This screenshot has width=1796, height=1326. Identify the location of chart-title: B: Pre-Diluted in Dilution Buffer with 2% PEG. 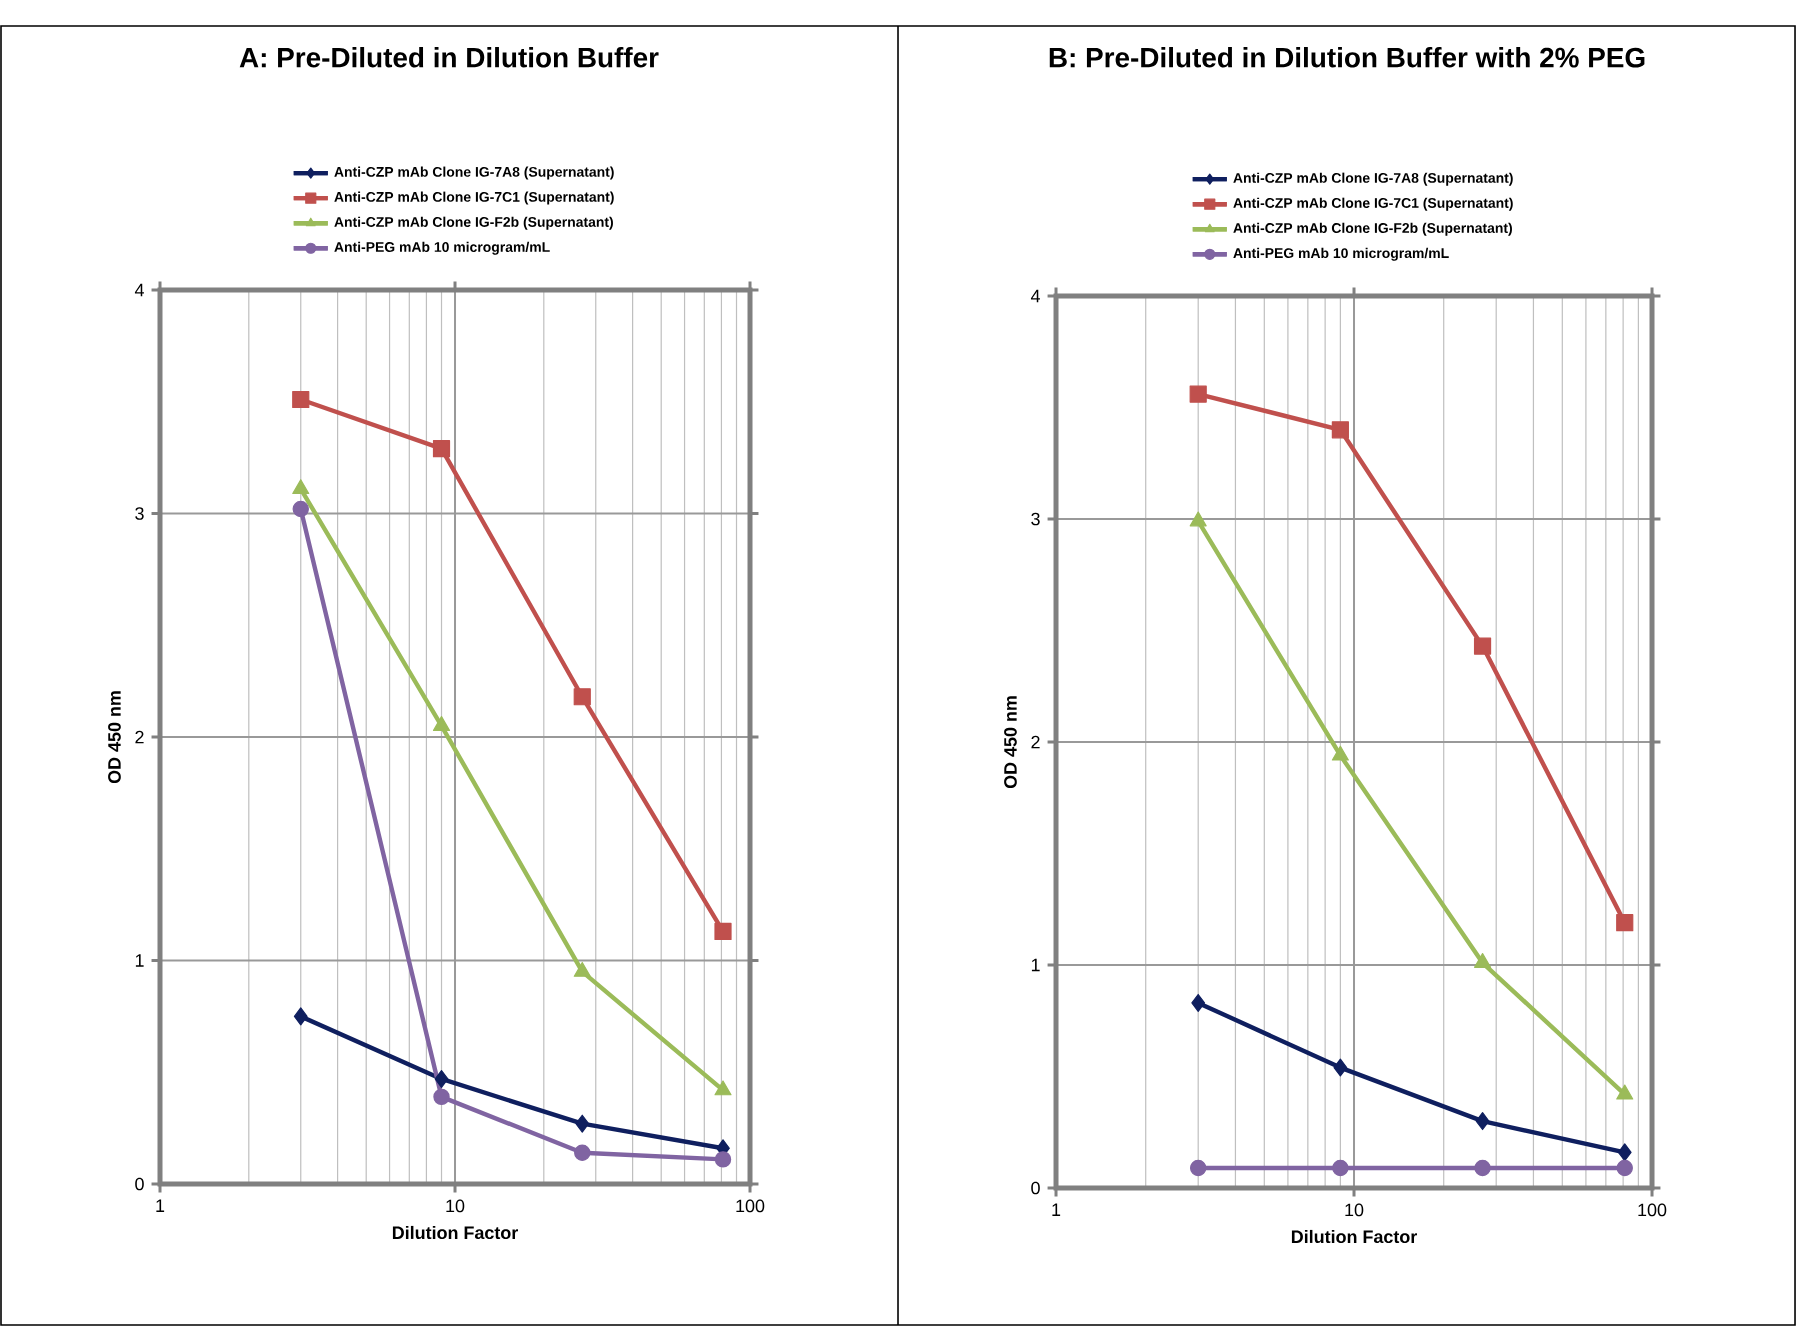
(1347, 57).